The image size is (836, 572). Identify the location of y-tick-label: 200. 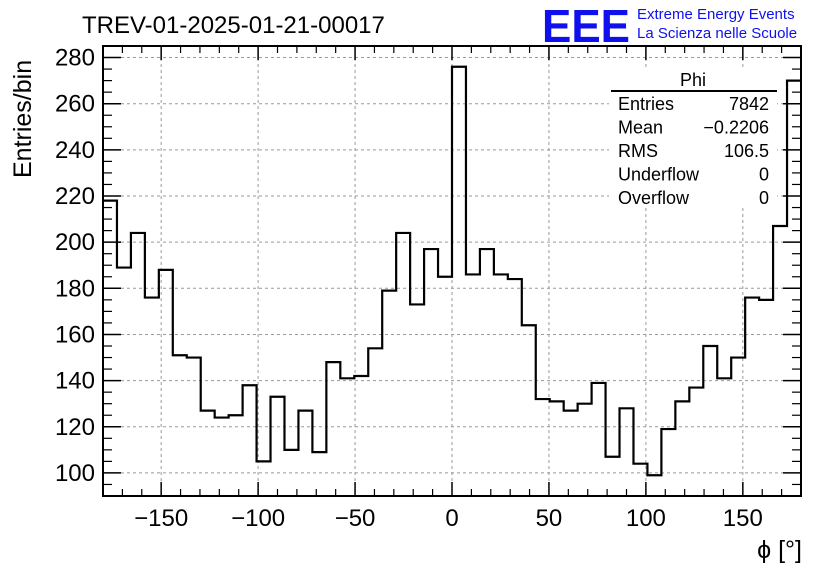
(75, 242).